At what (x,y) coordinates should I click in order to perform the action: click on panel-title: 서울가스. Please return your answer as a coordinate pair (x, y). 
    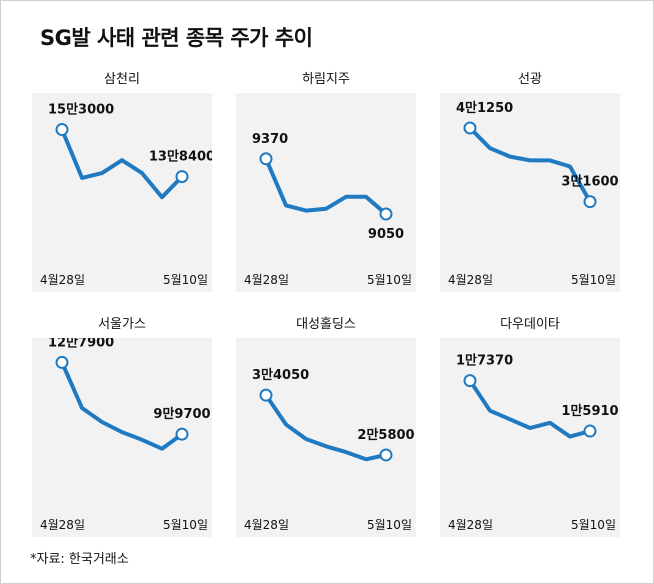
    Looking at the image, I should click on (122, 325).